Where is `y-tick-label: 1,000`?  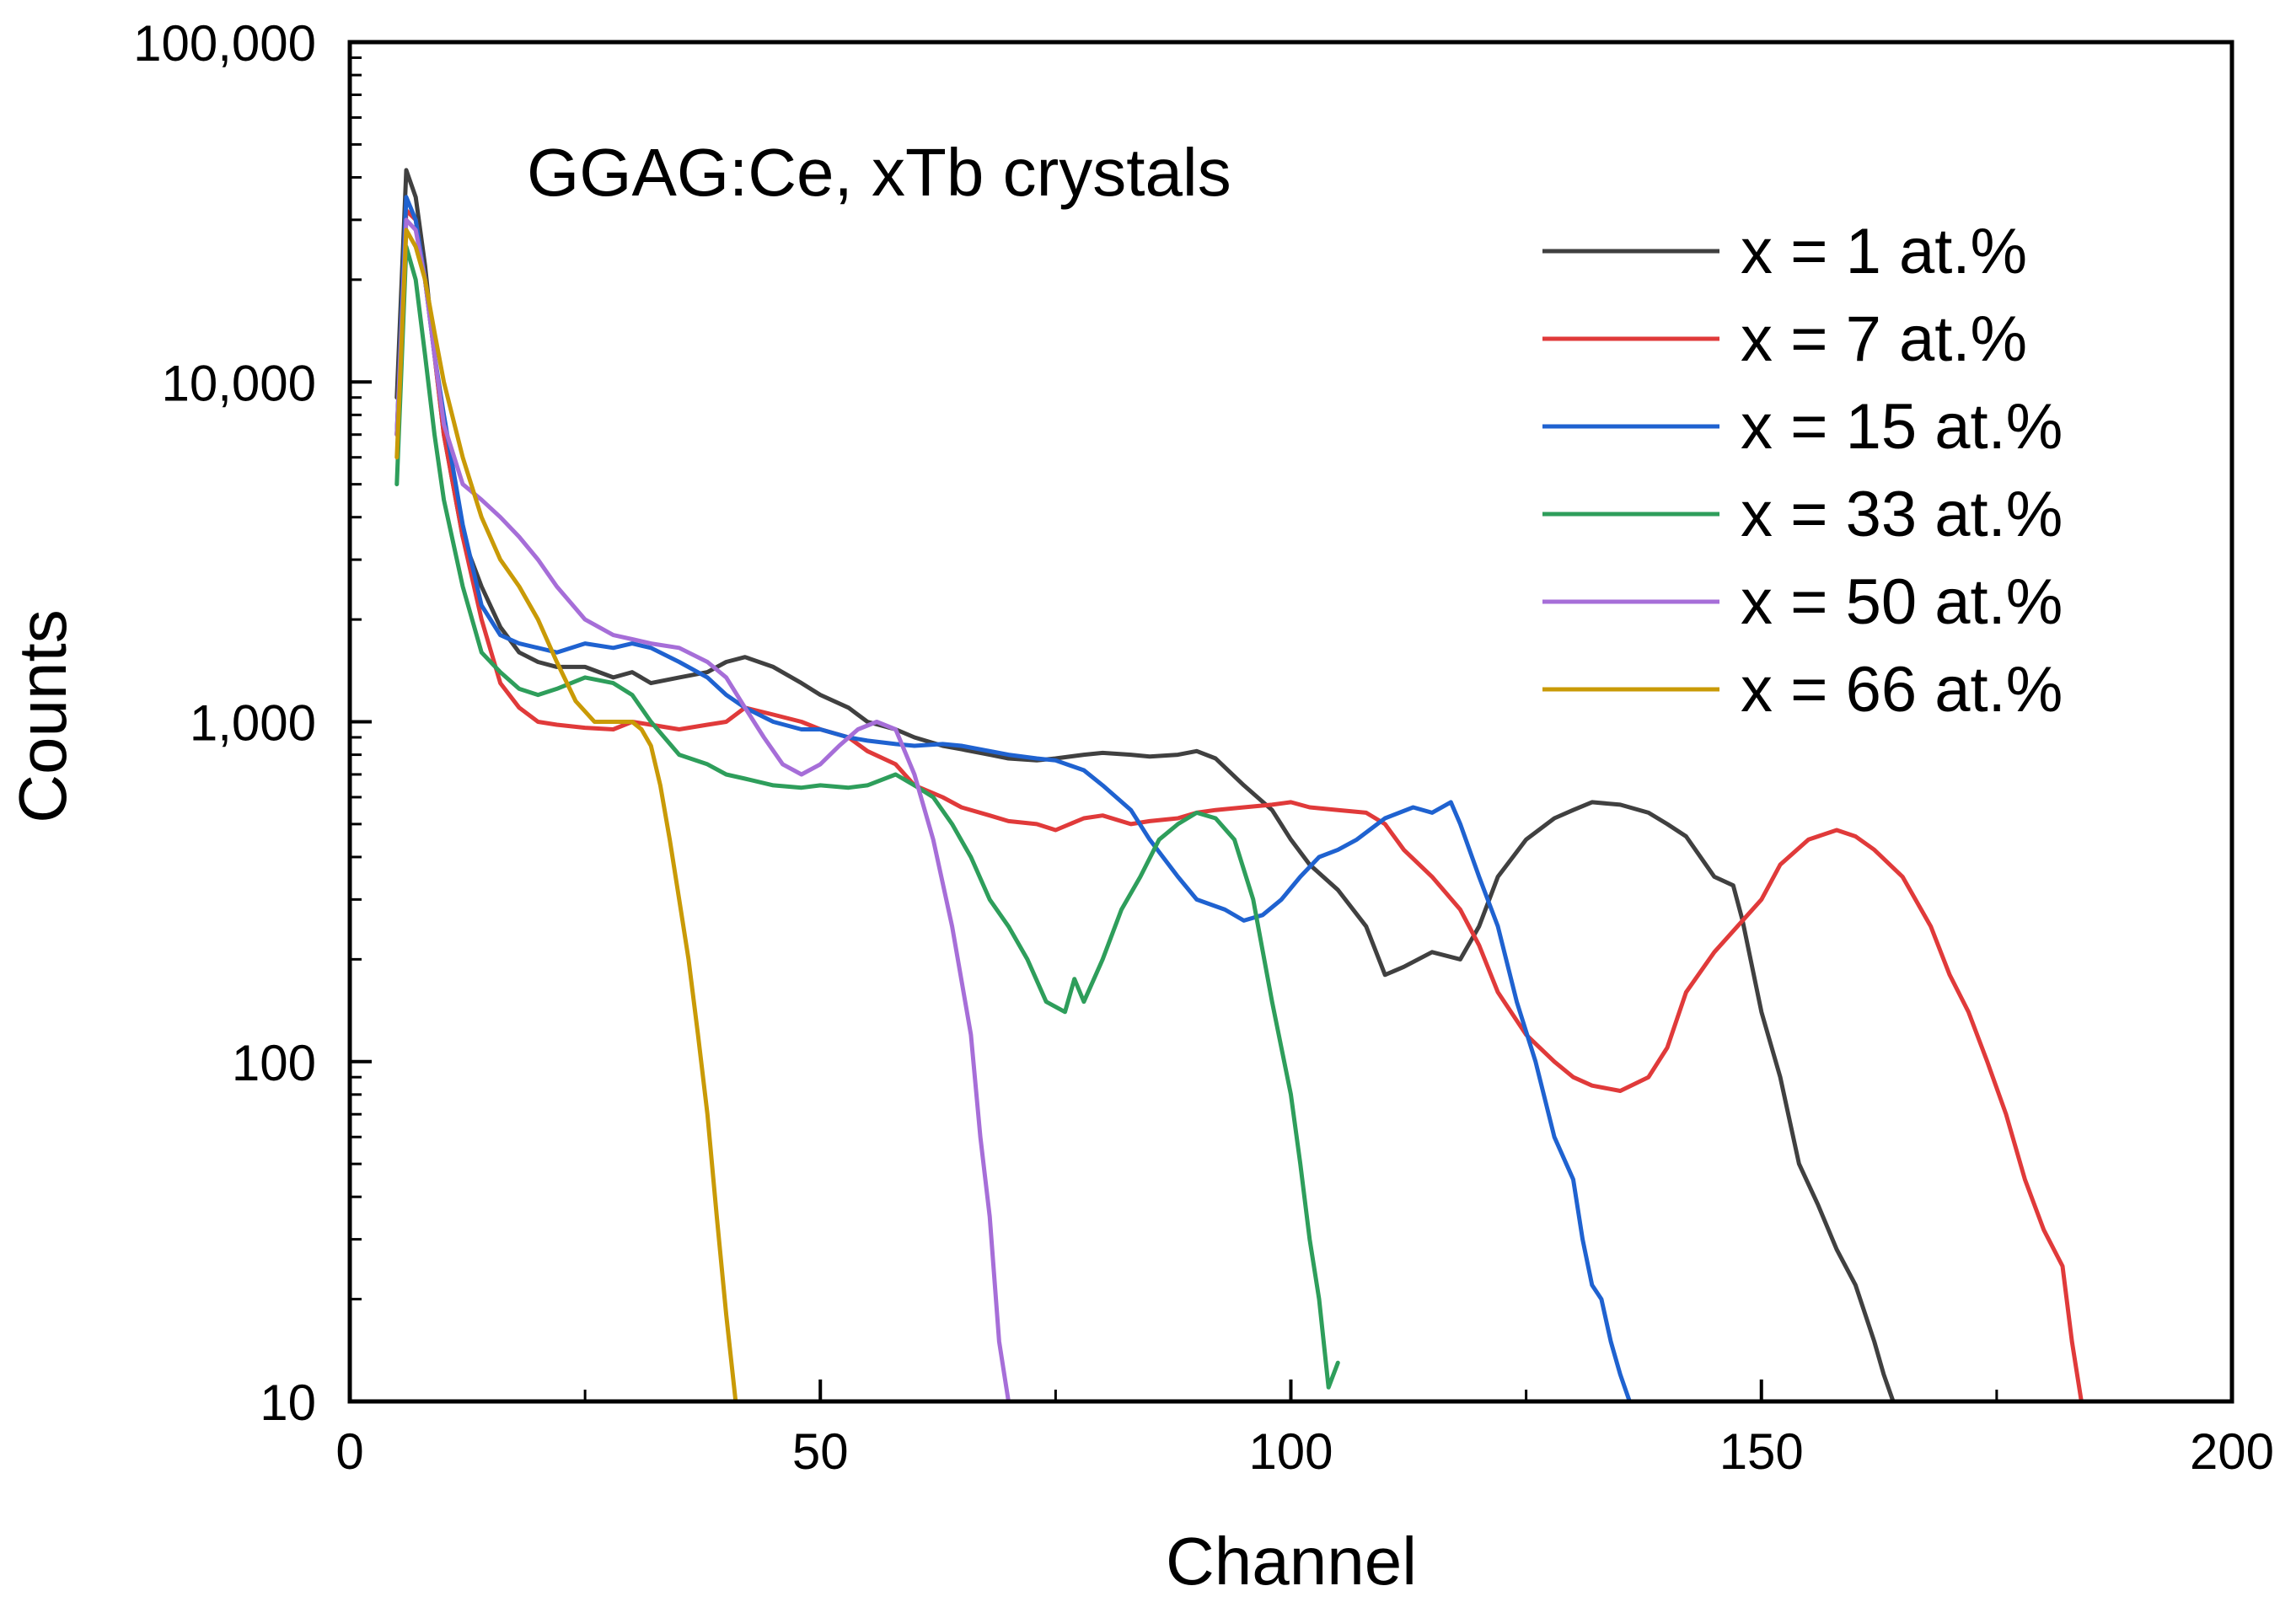
y-tick-label: 1,000 is located at coordinates (253, 723).